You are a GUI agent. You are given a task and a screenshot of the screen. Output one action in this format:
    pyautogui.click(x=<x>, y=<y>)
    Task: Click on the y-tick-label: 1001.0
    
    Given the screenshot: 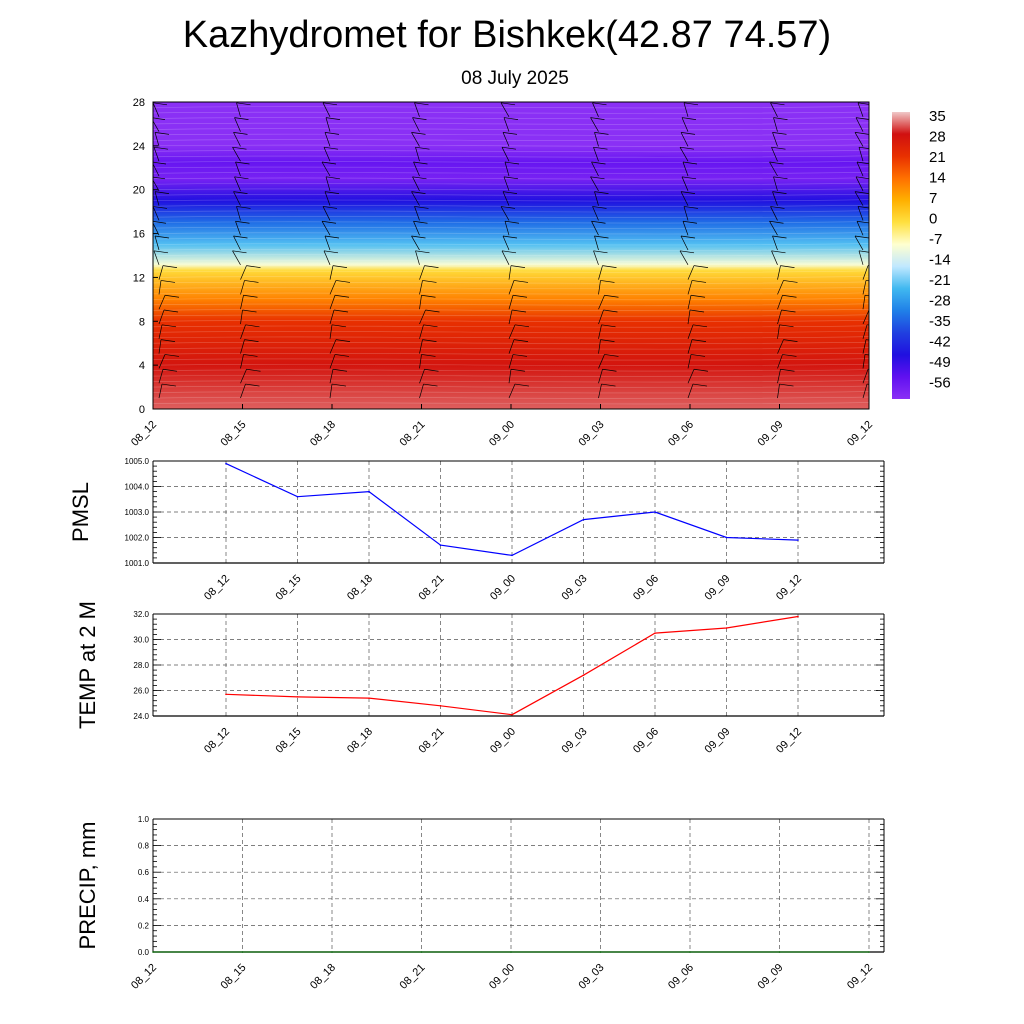 What is the action you would take?
    pyautogui.click(x=137, y=563)
    